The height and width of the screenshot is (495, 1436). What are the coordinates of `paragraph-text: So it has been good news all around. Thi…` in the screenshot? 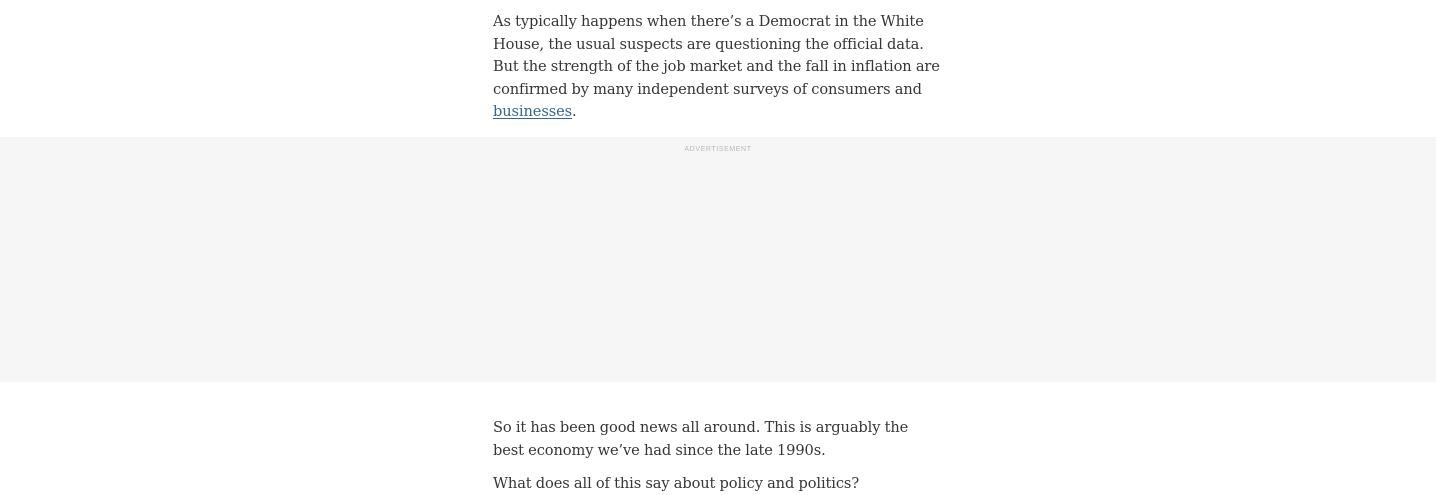 It's located at (701, 439).